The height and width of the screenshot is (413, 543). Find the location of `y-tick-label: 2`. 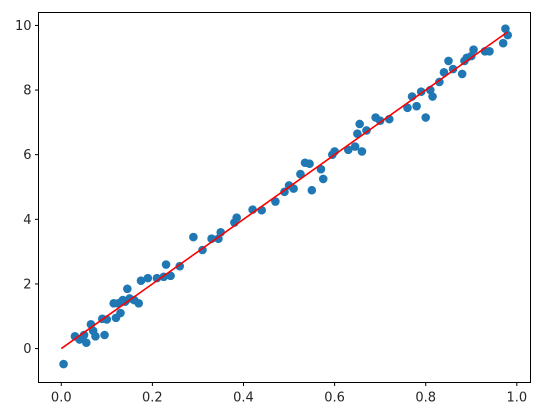

y-tick-label: 2 is located at coordinates (27, 284).